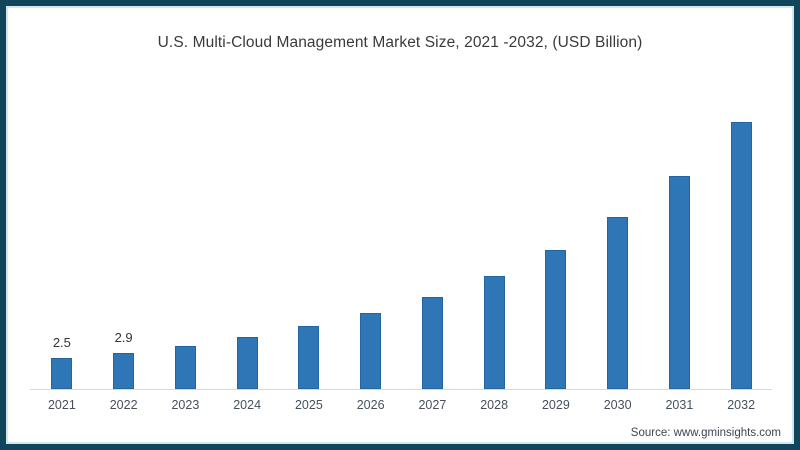  I want to click on x-tick-2032: 2032, so click(741, 405).